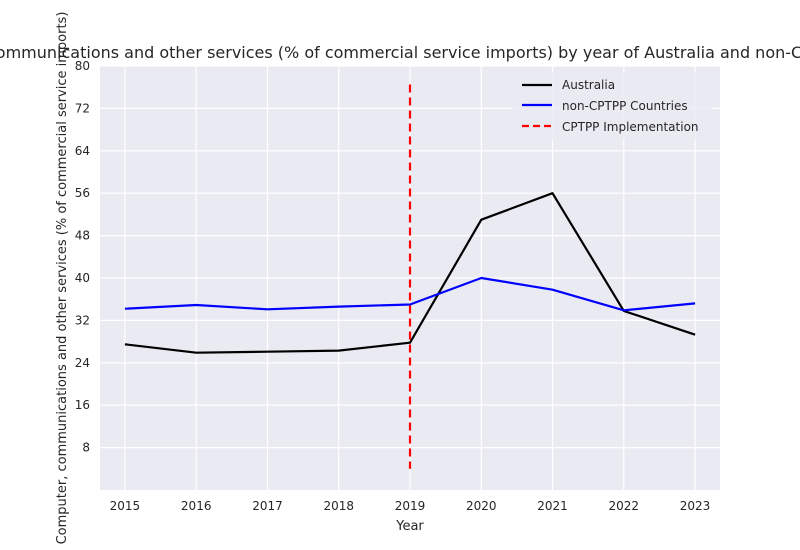 The height and width of the screenshot is (550, 800). What do you see at coordinates (82, 151) in the screenshot?
I see `y-tick-label: 64` at bounding box center [82, 151].